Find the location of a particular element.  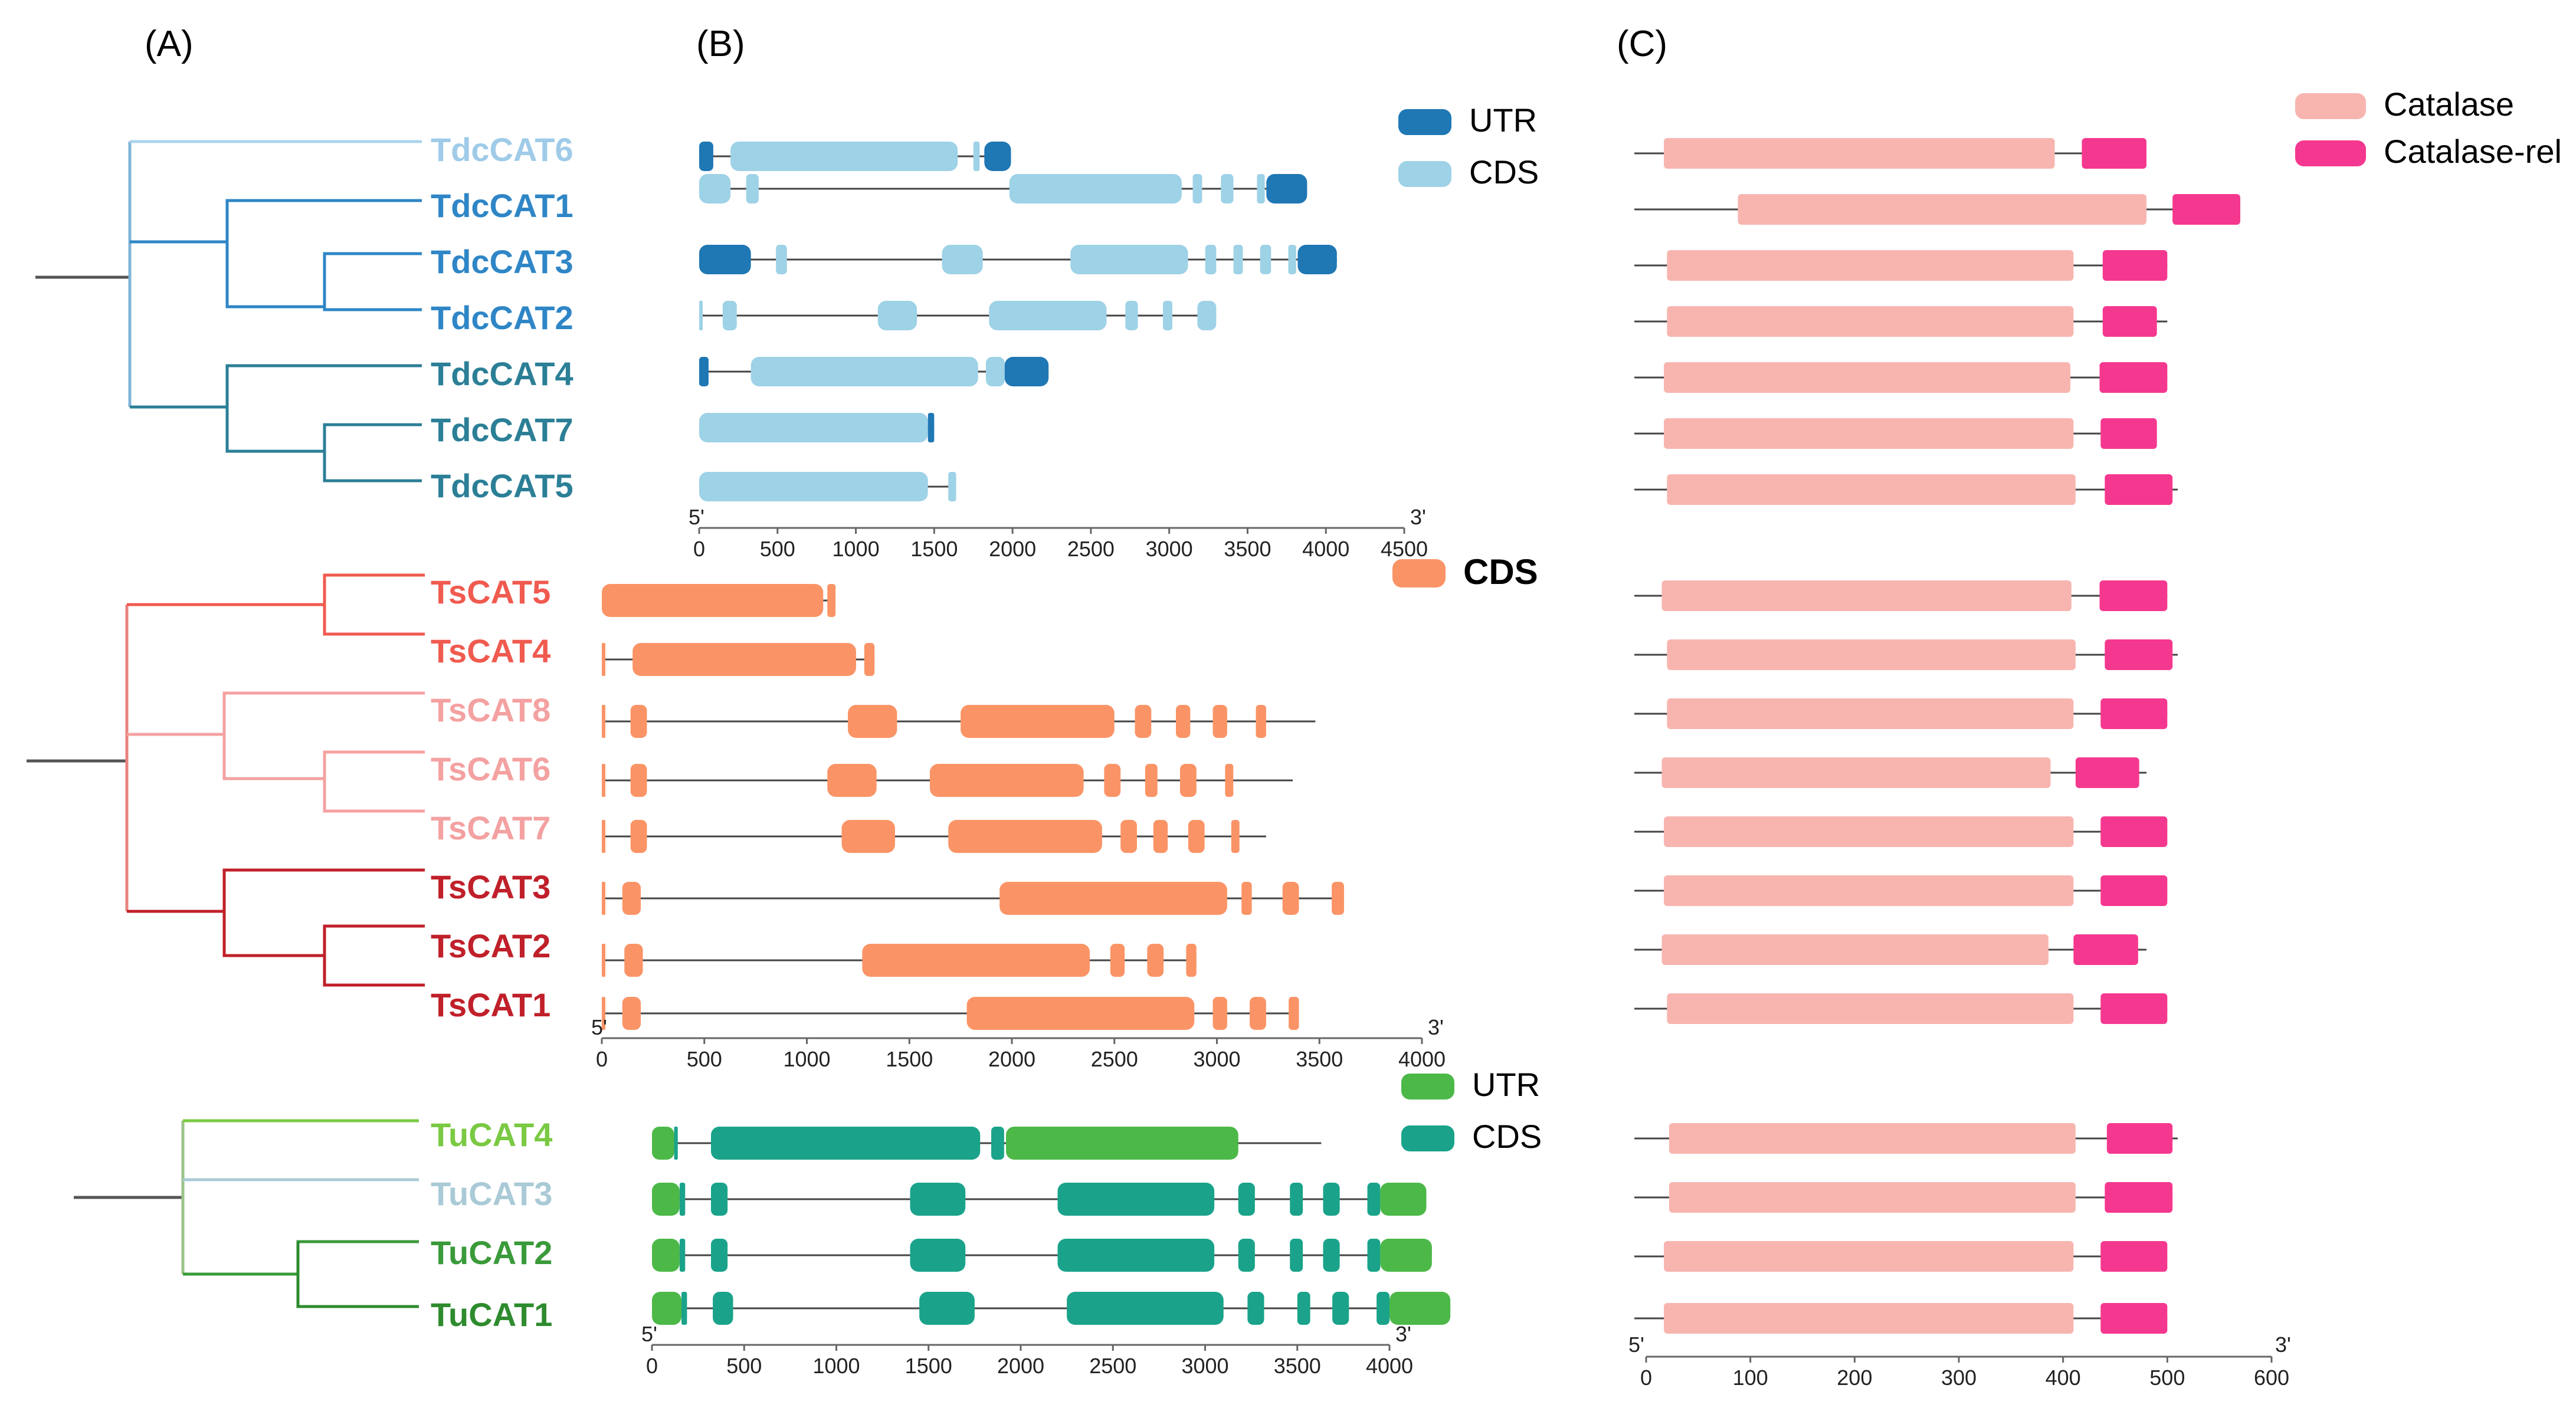

gene-structure-tdccat5 is located at coordinates (827, 486).